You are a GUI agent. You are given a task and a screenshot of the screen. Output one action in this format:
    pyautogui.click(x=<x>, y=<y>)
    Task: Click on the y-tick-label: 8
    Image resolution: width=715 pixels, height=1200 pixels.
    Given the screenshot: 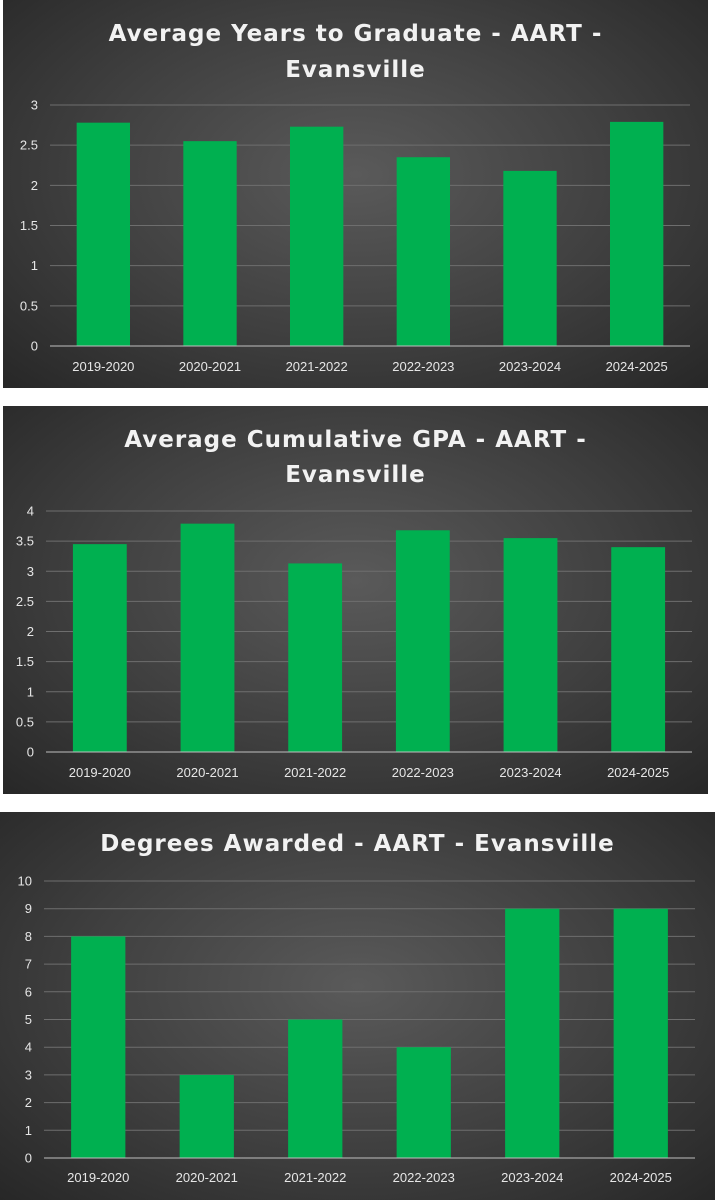 What is the action you would take?
    pyautogui.click(x=28, y=936)
    